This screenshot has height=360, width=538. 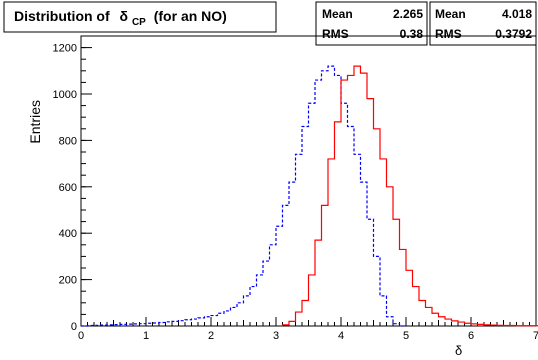 I want to click on y-tick-label: 200, so click(x=68, y=281).